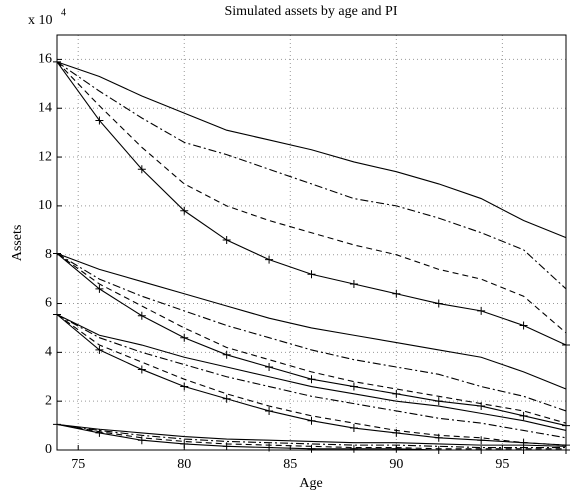  I want to click on y-tick-label: 16, so click(45, 59).